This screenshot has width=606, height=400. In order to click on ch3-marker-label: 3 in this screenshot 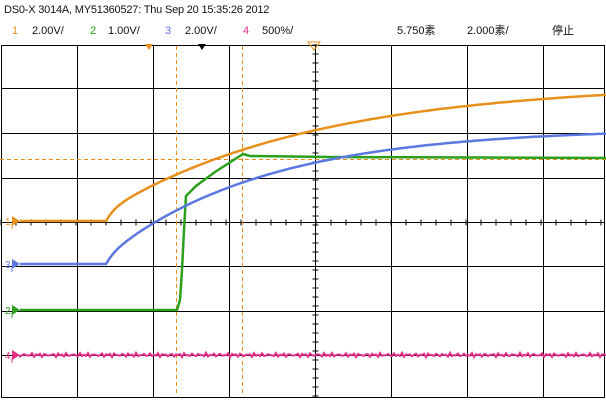, I will do `click(8, 265)`.